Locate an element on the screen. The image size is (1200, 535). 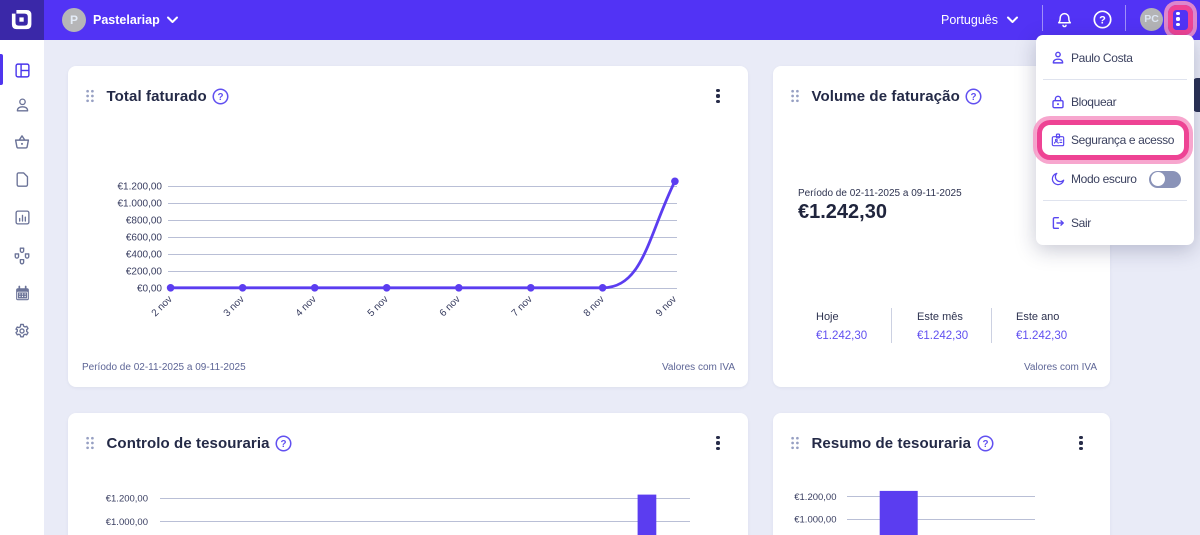
svg-text: €200,00 is located at coordinates (144, 272).